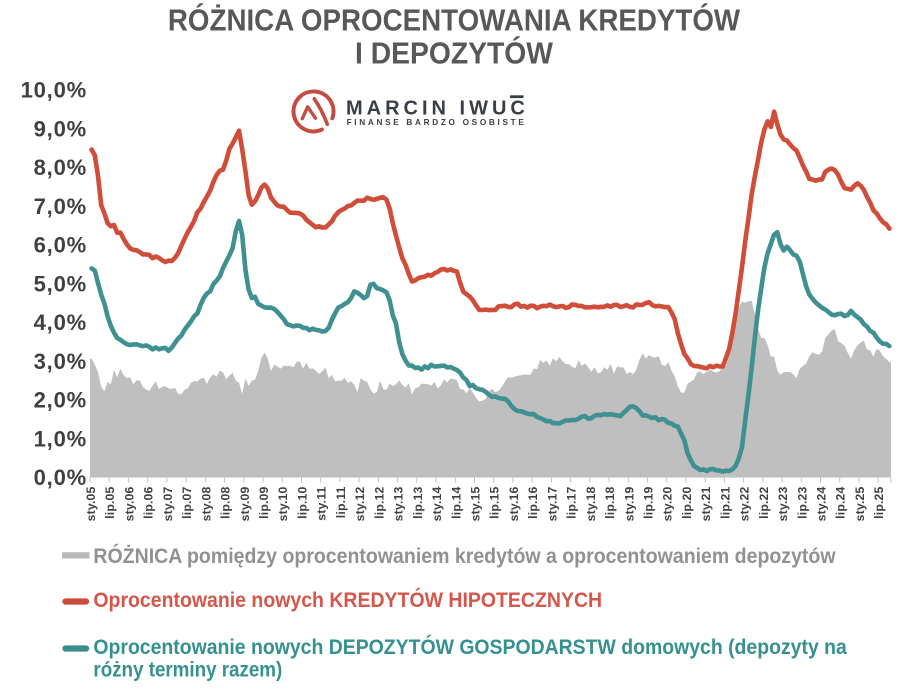  I want to click on svg-text: lip.15, so click(495, 502).